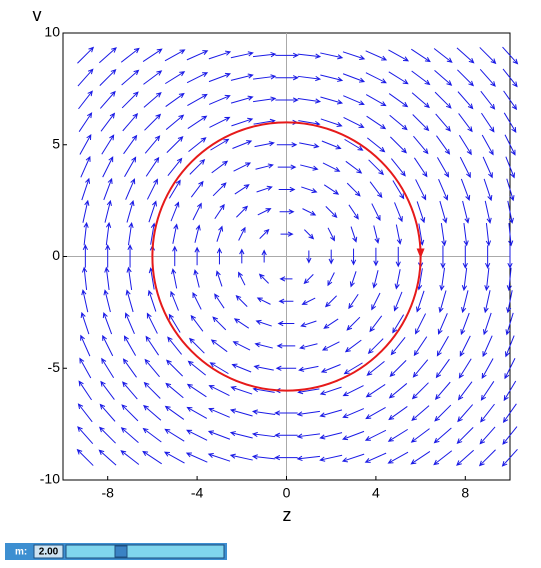 The width and height of the screenshot is (541, 568). I want to click on slider-track, so click(145, 551).